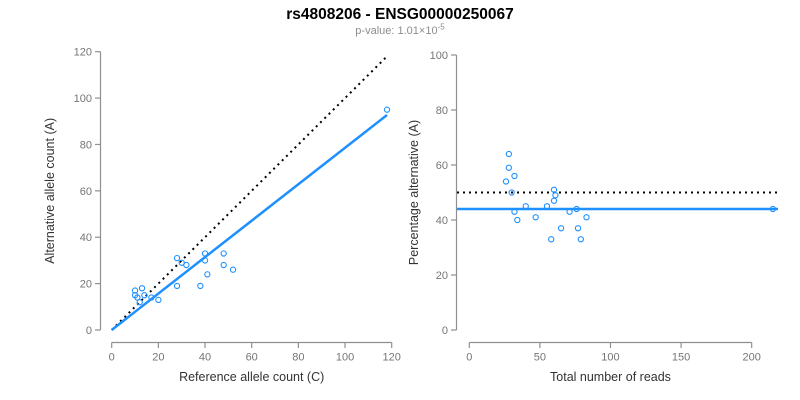 The image size is (800, 400). I want to click on allele-counts-y-tick-label: 60, so click(86, 192).